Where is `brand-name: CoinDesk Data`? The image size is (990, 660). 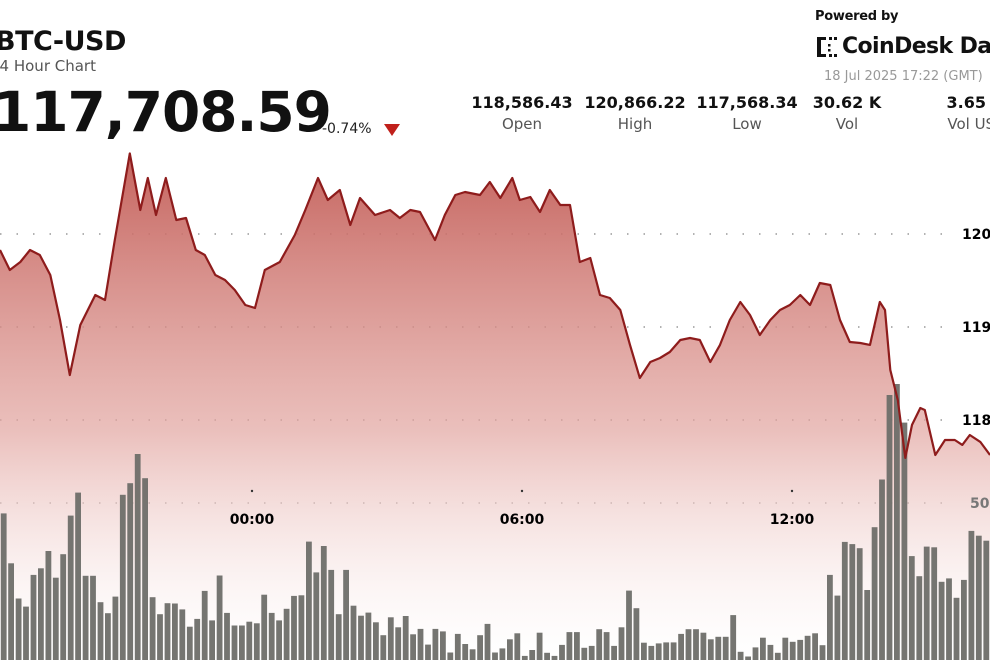 brand-name: CoinDesk Data is located at coordinates (916, 46).